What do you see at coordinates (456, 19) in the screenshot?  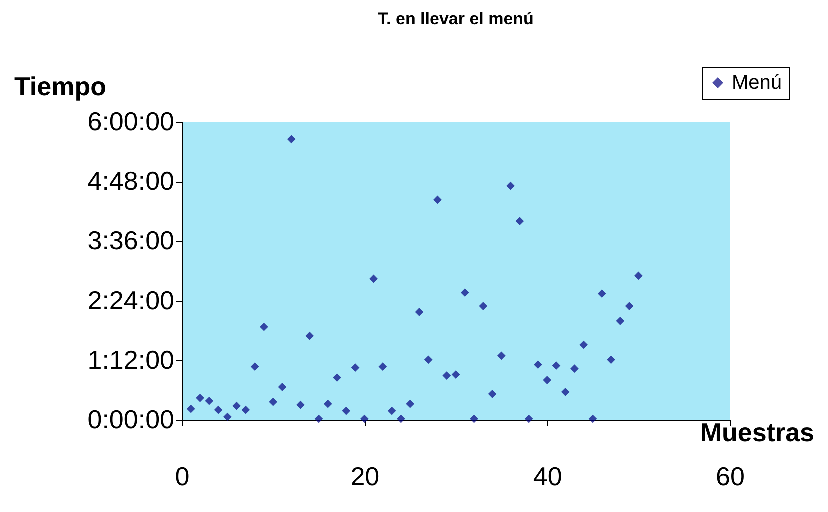 I see `chart-title: T. en llevar el menú` at bounding box center [456, 19].